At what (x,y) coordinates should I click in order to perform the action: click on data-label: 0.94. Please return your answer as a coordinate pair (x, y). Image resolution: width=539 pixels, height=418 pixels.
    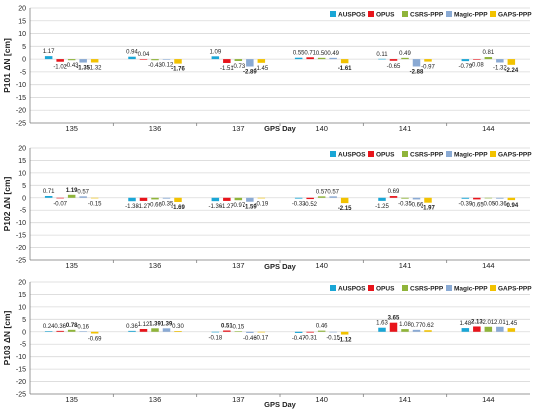
    Looking at the image, I should click on (132, 53).